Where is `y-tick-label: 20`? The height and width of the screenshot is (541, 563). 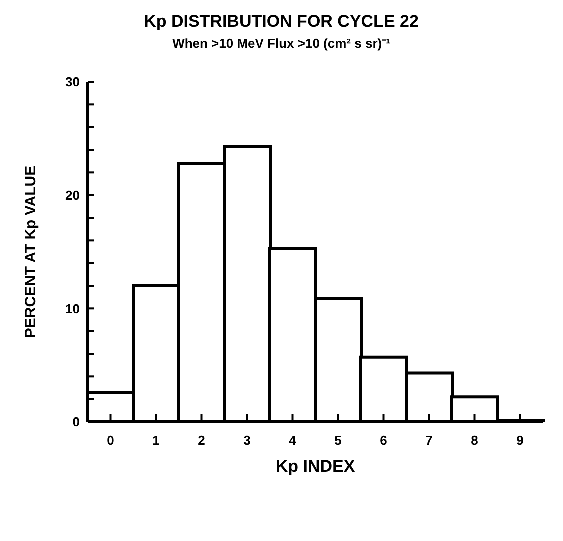
y-tick-label: 20 is located at coordinates (73, 195).